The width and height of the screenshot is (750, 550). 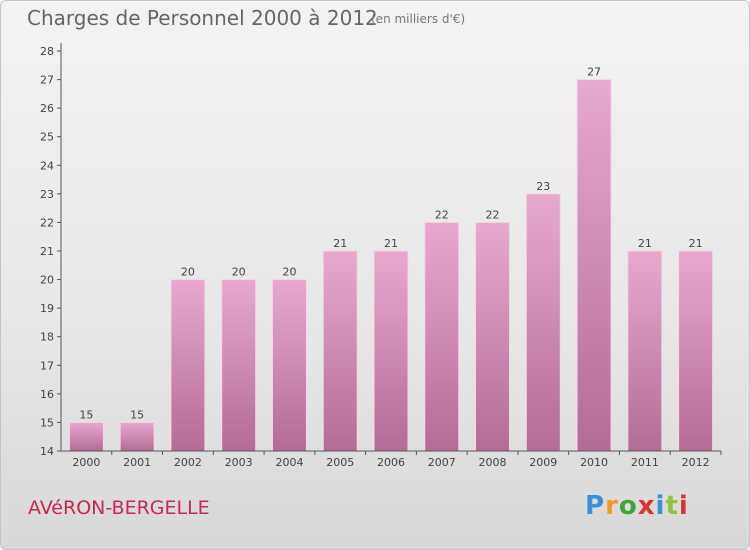 I want to click on bar-2002, so click(x=188, y=365).